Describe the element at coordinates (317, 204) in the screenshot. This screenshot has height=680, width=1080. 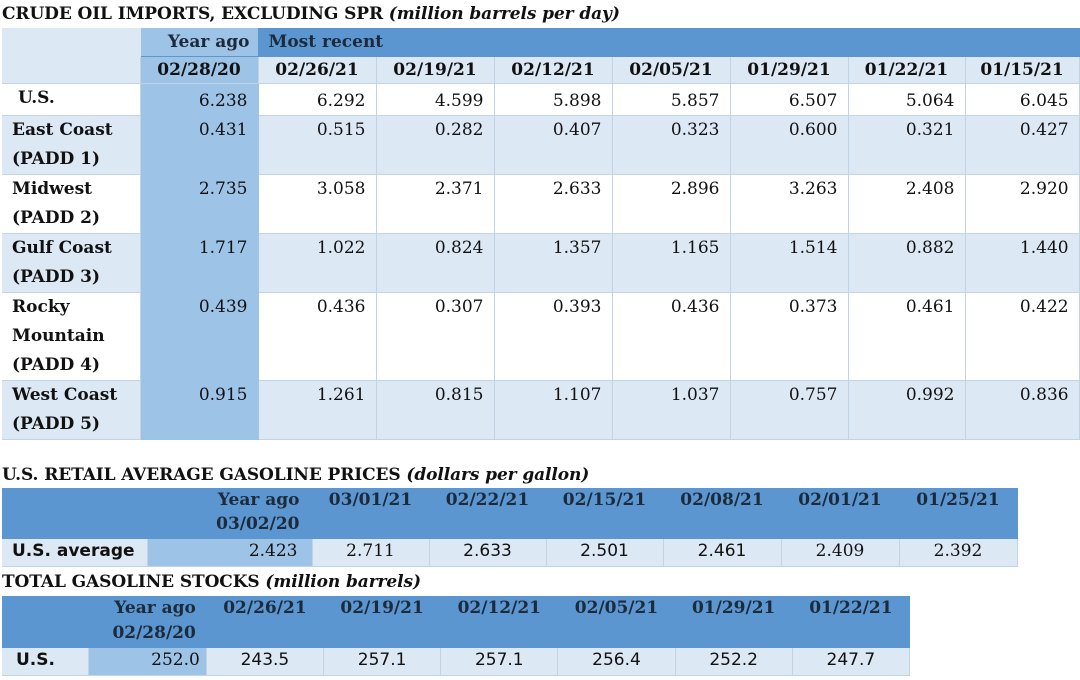
I see `value-cell: 3.058` at that location.